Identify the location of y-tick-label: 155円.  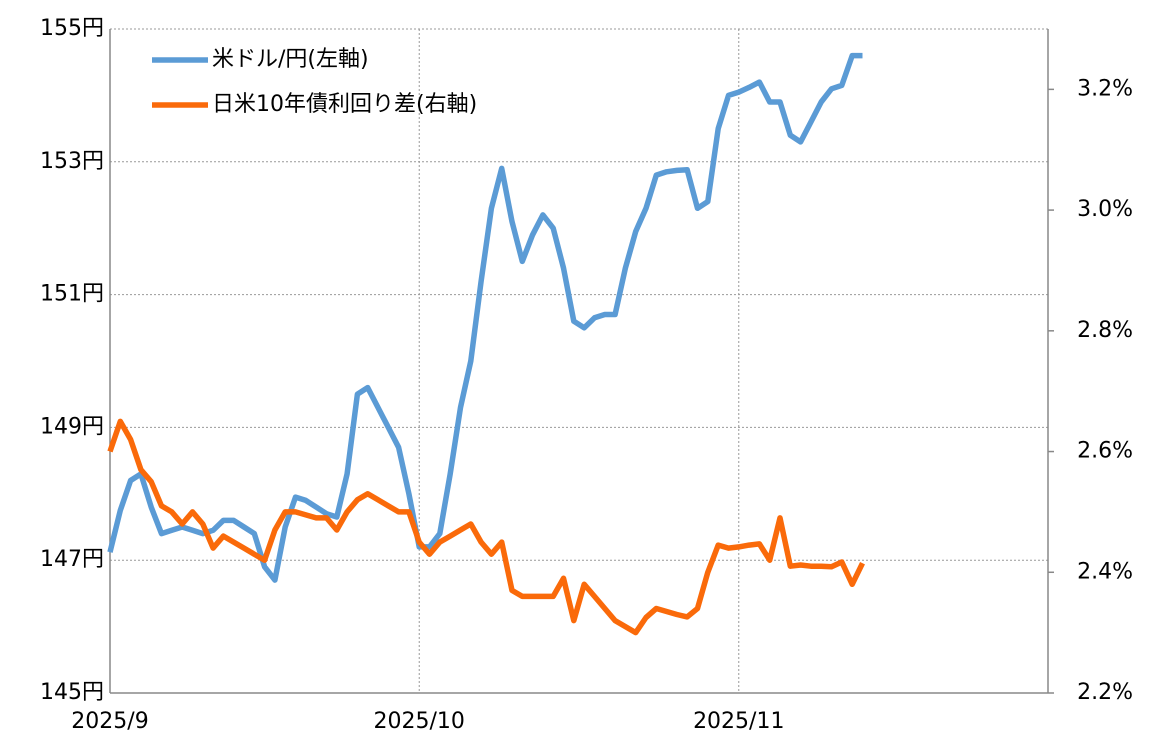
(72, 28).